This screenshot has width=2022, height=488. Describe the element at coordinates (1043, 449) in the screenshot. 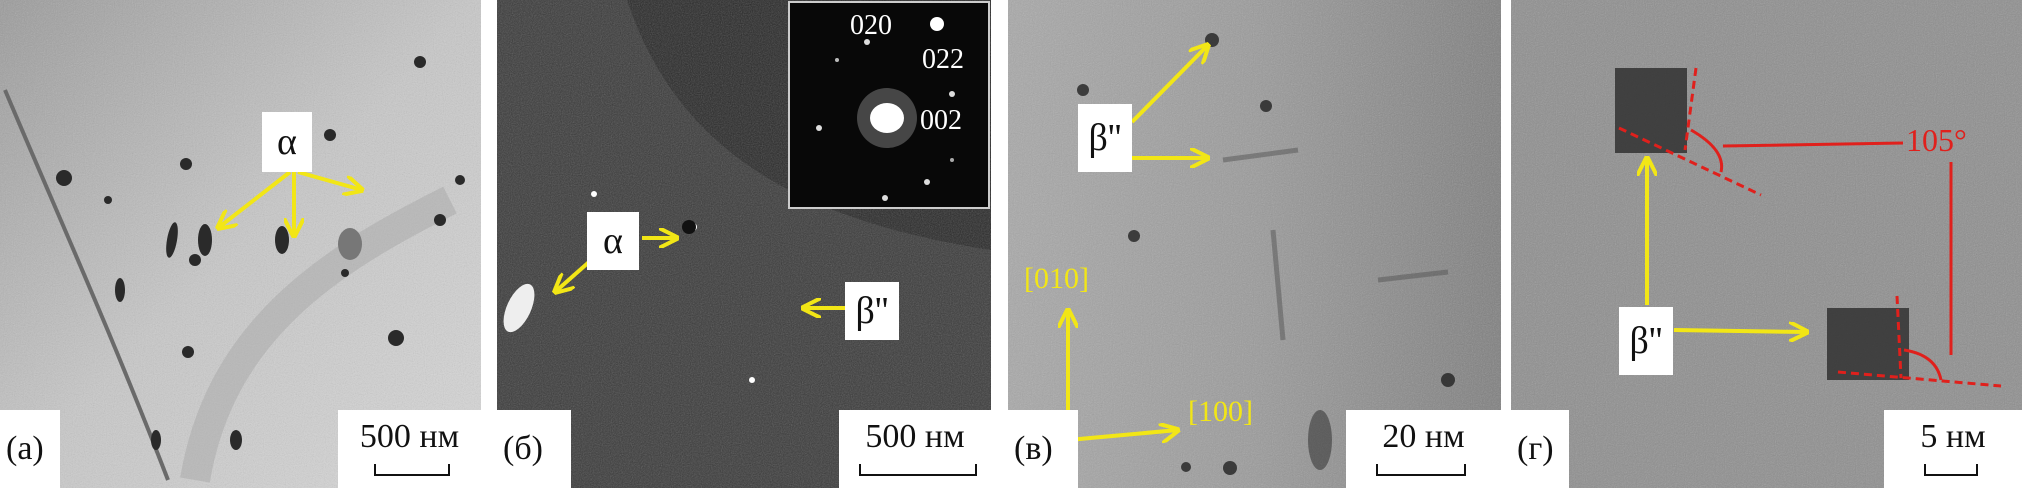

I see `panel-label-c: (в)` at that location.